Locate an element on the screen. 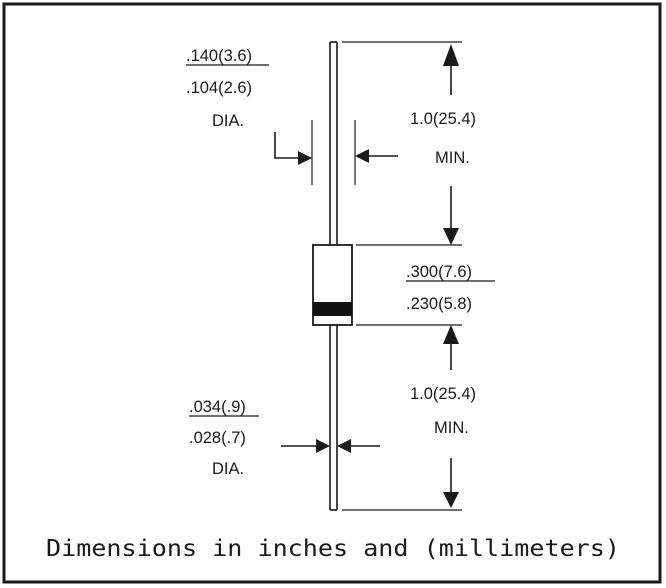  top-lead-length-dimension is located at coordinates (402, 143).